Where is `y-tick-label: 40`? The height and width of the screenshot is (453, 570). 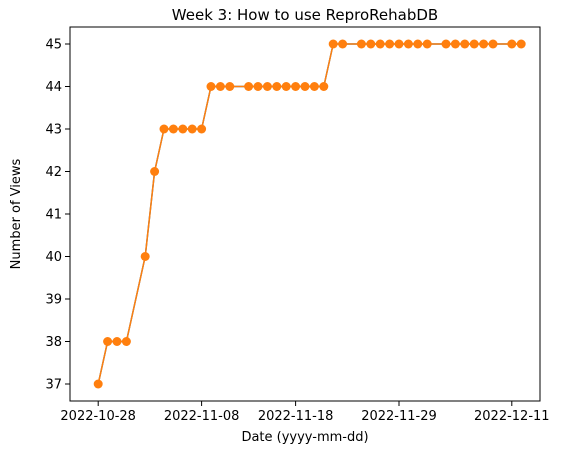
y-tick-label: 40 is located at coordinates (53, 257).